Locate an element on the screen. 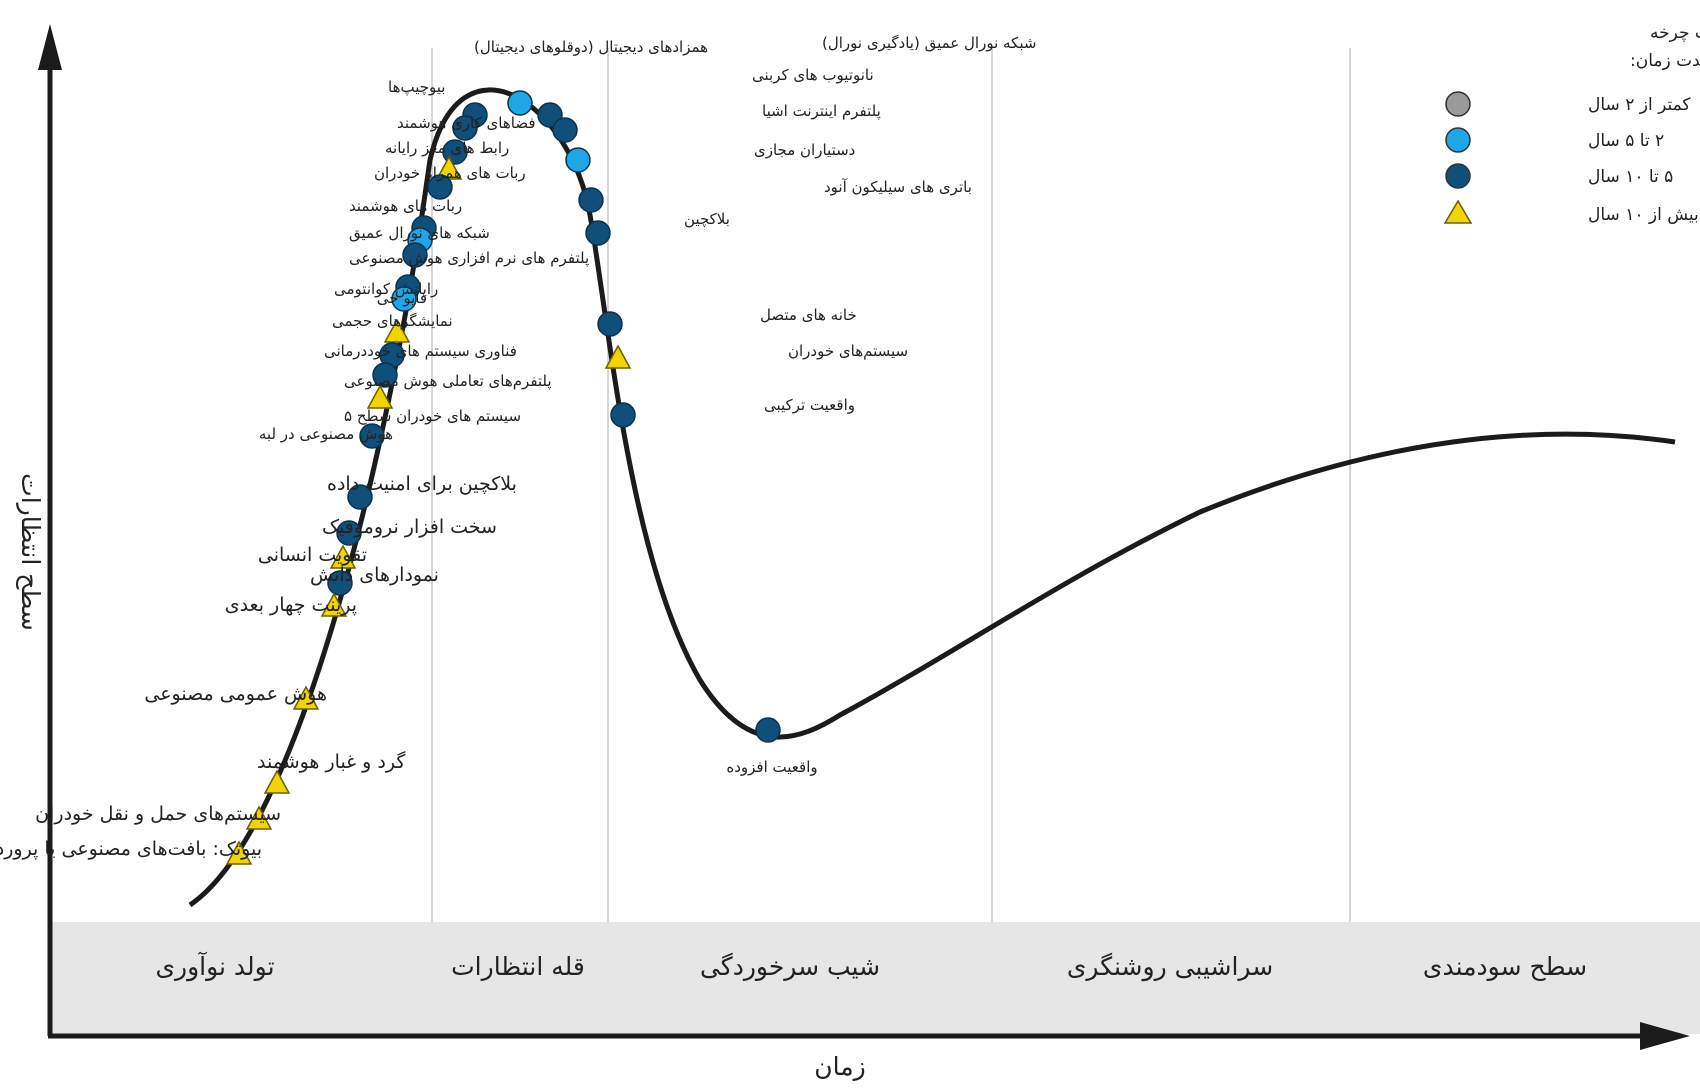  legend-label: بیش از ۱۰ سال is located at coordinates (1643, 215).